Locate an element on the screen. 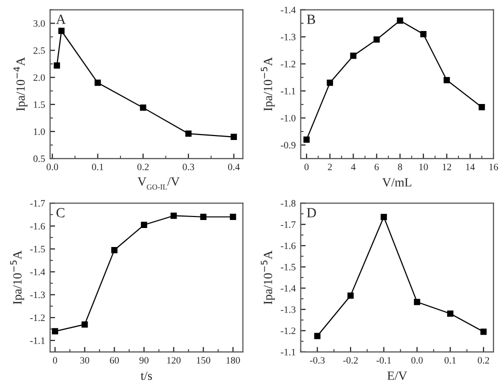  y-tick-label: 1.0 is located at coordinates (39, 131).